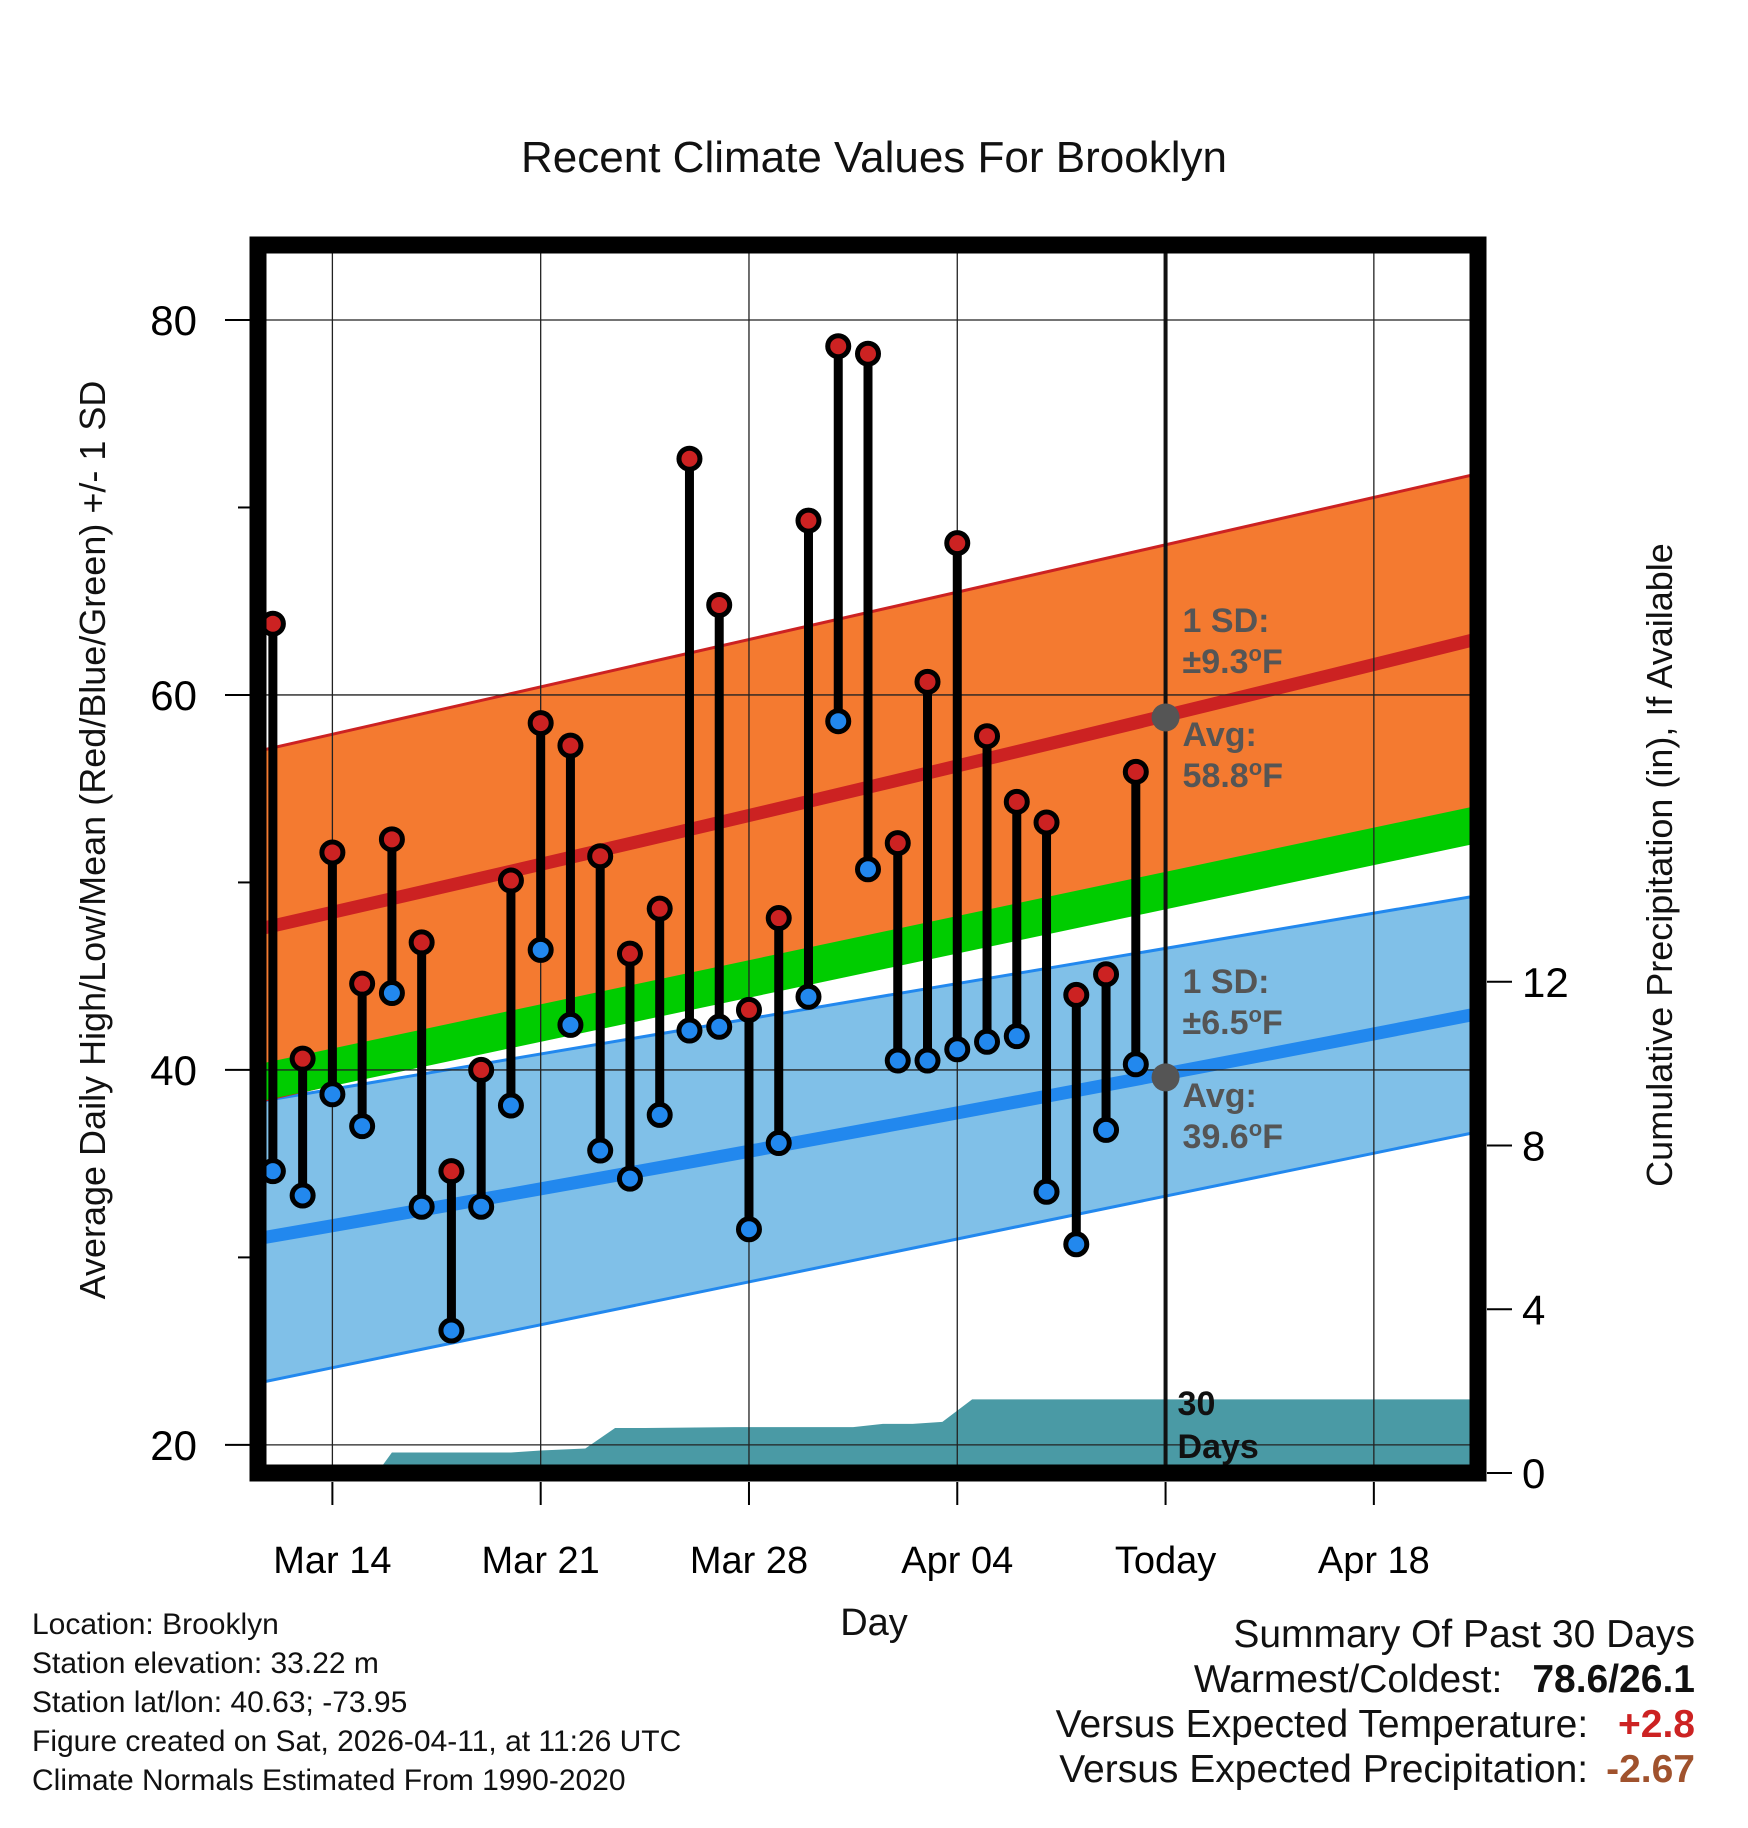 Image resolution: width=1748 pixels, height=1828 pixels. Describe the element at coordinates (1650, 1769) in the screenshot. I see `precip-value: -2.67` at that location.